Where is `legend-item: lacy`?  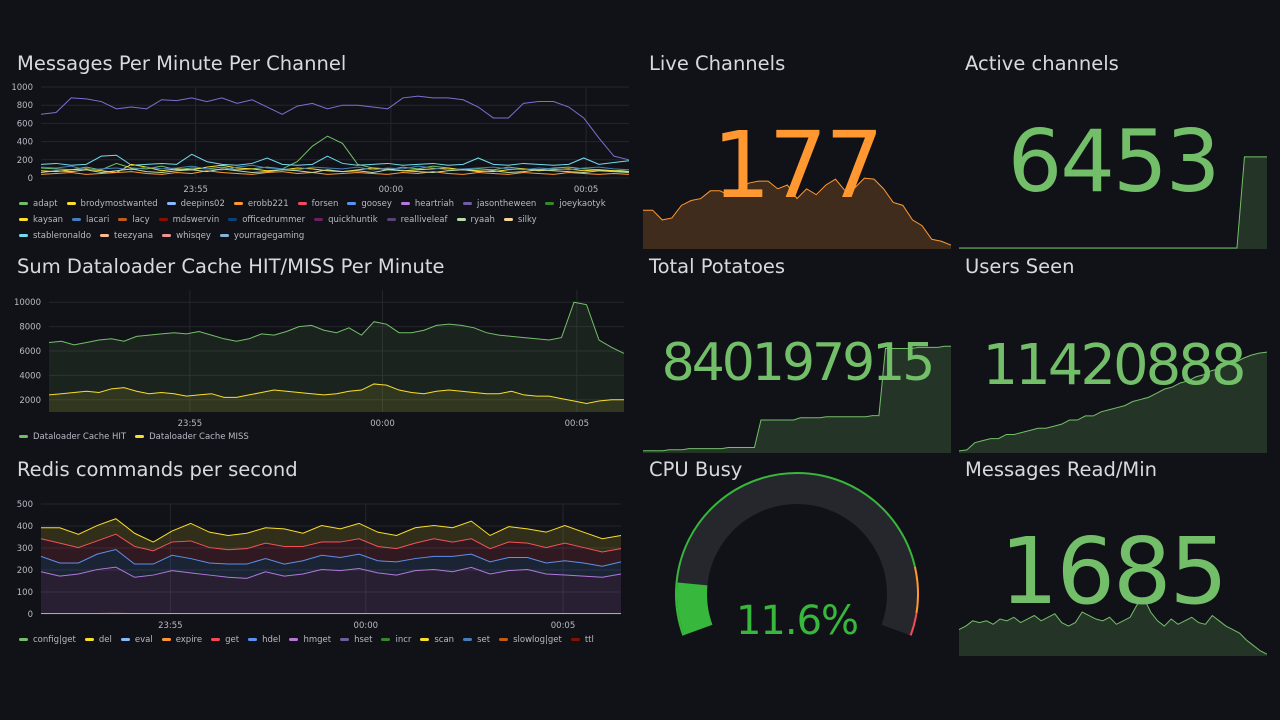 legend-item: lacy is located at coordinates (134, 220).